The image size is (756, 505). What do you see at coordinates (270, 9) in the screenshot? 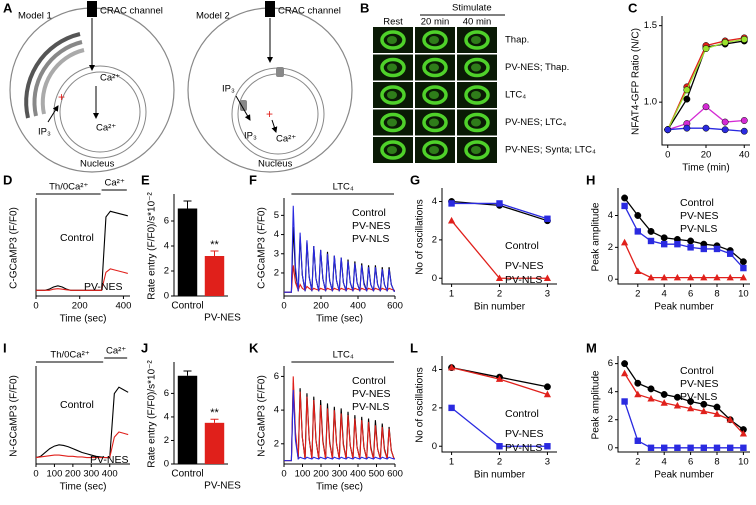
I see `crac-channel` at bounding box center [270, 9].